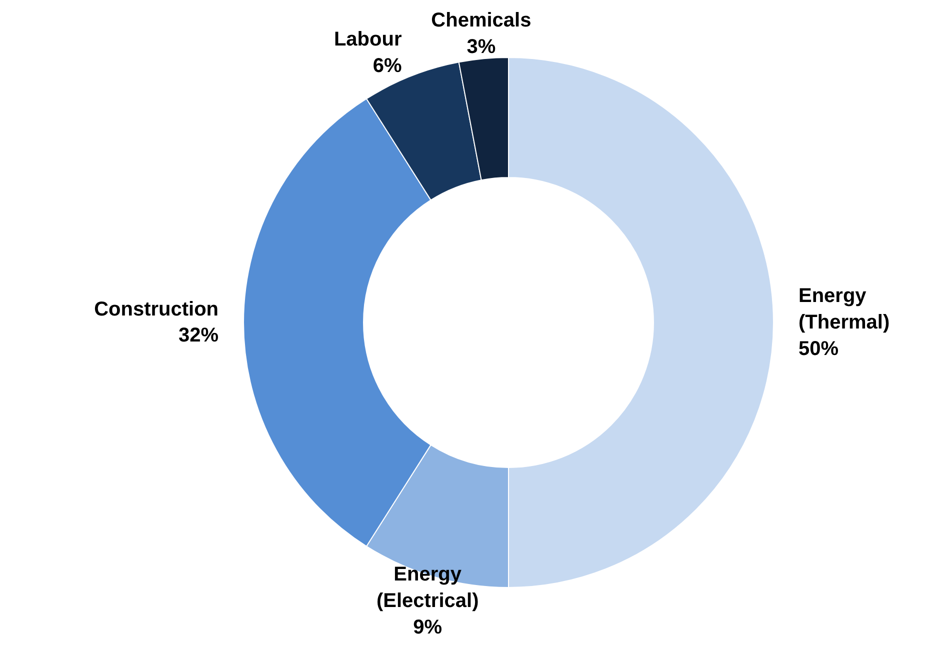 The height and width of the screenshot is (648, 944). What do you see at coordinates (156, 309) in the screenshot?
I see `slice-label: Construction` at bounding box center [156, 309].